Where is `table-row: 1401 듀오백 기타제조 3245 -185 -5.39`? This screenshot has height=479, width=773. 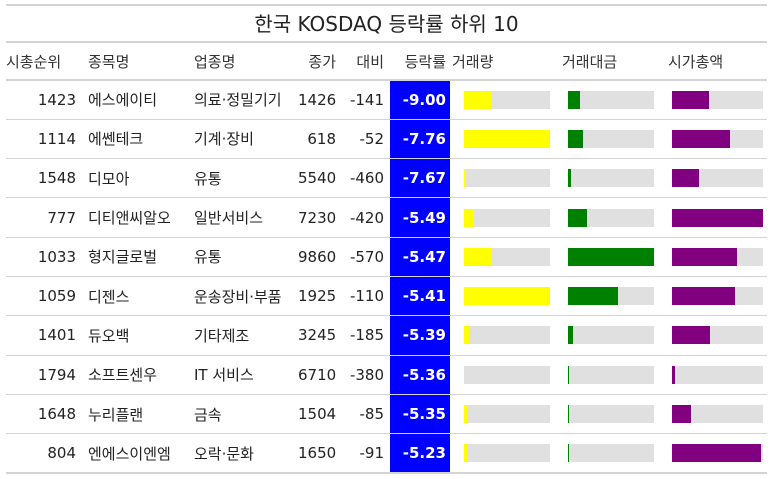
table-row: 1401 듀오백 기타제조 3245 -185 -5.39 is located at coordinates (386, 335).